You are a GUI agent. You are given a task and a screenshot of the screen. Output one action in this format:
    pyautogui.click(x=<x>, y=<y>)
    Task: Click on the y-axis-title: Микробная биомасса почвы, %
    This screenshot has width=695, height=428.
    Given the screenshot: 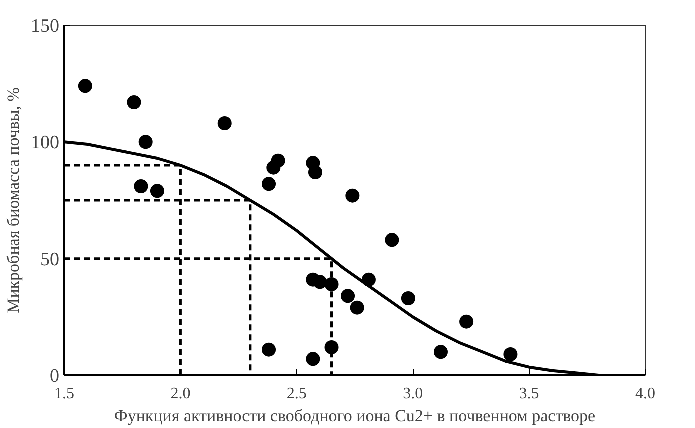 What is the action you would take?
    pyautogui.click(x=13, y=201)
    